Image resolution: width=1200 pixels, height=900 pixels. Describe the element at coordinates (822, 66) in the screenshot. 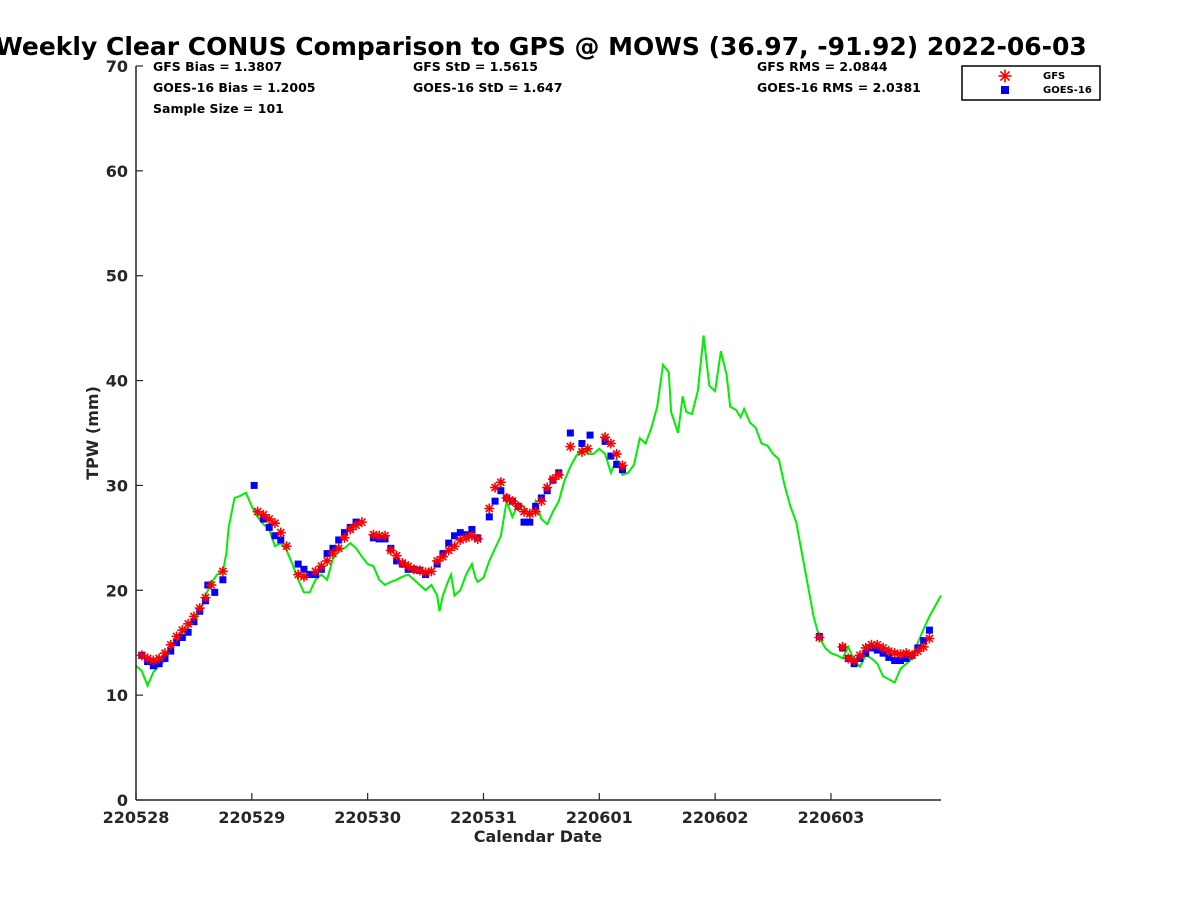

I see `stat-gfs-rms: GFS RMS = 2.0844` at that location.